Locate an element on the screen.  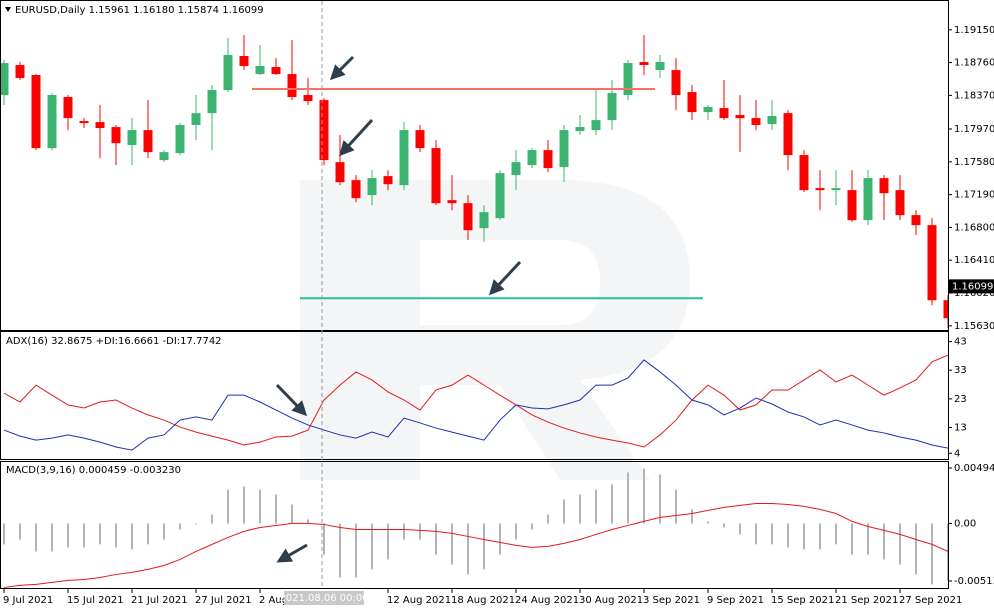
x-tick-label: 30 Aug 2021 is located at coordinates (611, 600).